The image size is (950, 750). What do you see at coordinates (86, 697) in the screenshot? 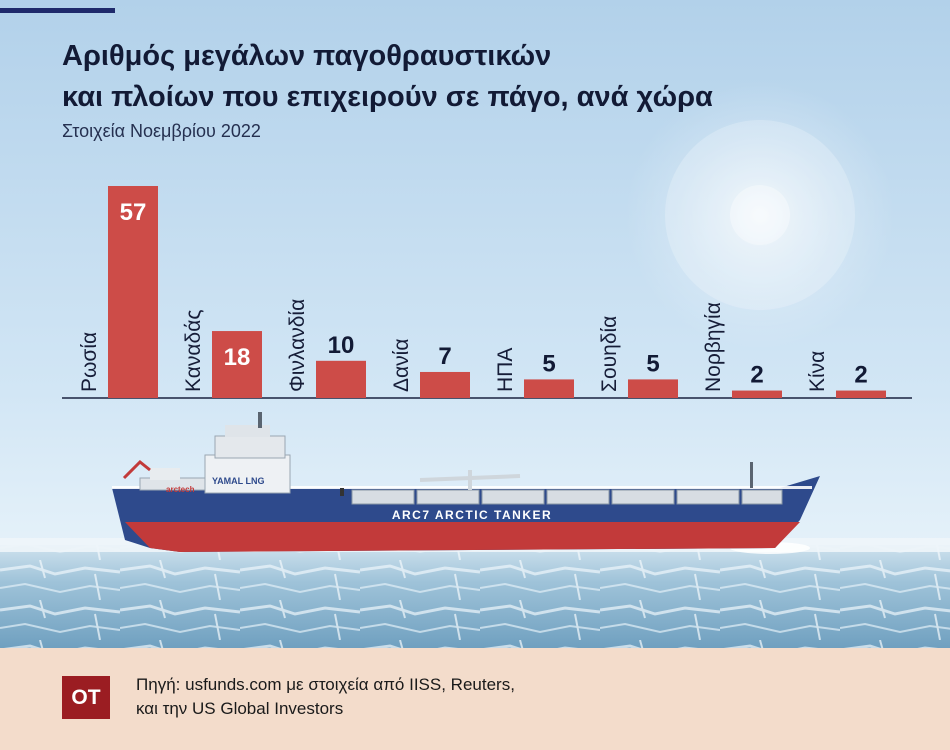
I see `publisher-logo: OT` at bounding box center [86, 697].